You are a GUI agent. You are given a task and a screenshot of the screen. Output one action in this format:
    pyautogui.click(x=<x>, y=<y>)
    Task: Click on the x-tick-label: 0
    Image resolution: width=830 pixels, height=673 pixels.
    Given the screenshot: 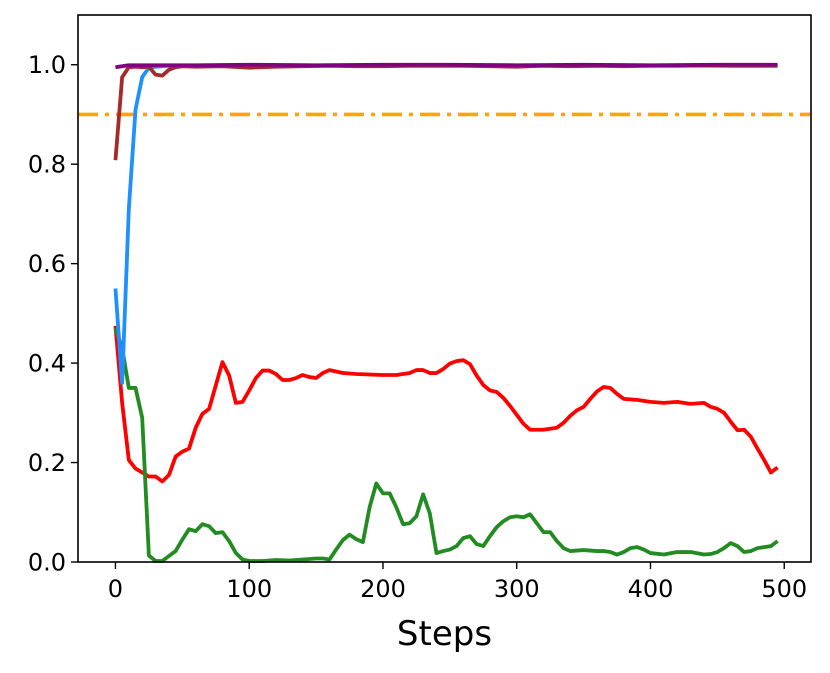 What is the action you would take?
    pyautogui.click(x=115, y=589)
    